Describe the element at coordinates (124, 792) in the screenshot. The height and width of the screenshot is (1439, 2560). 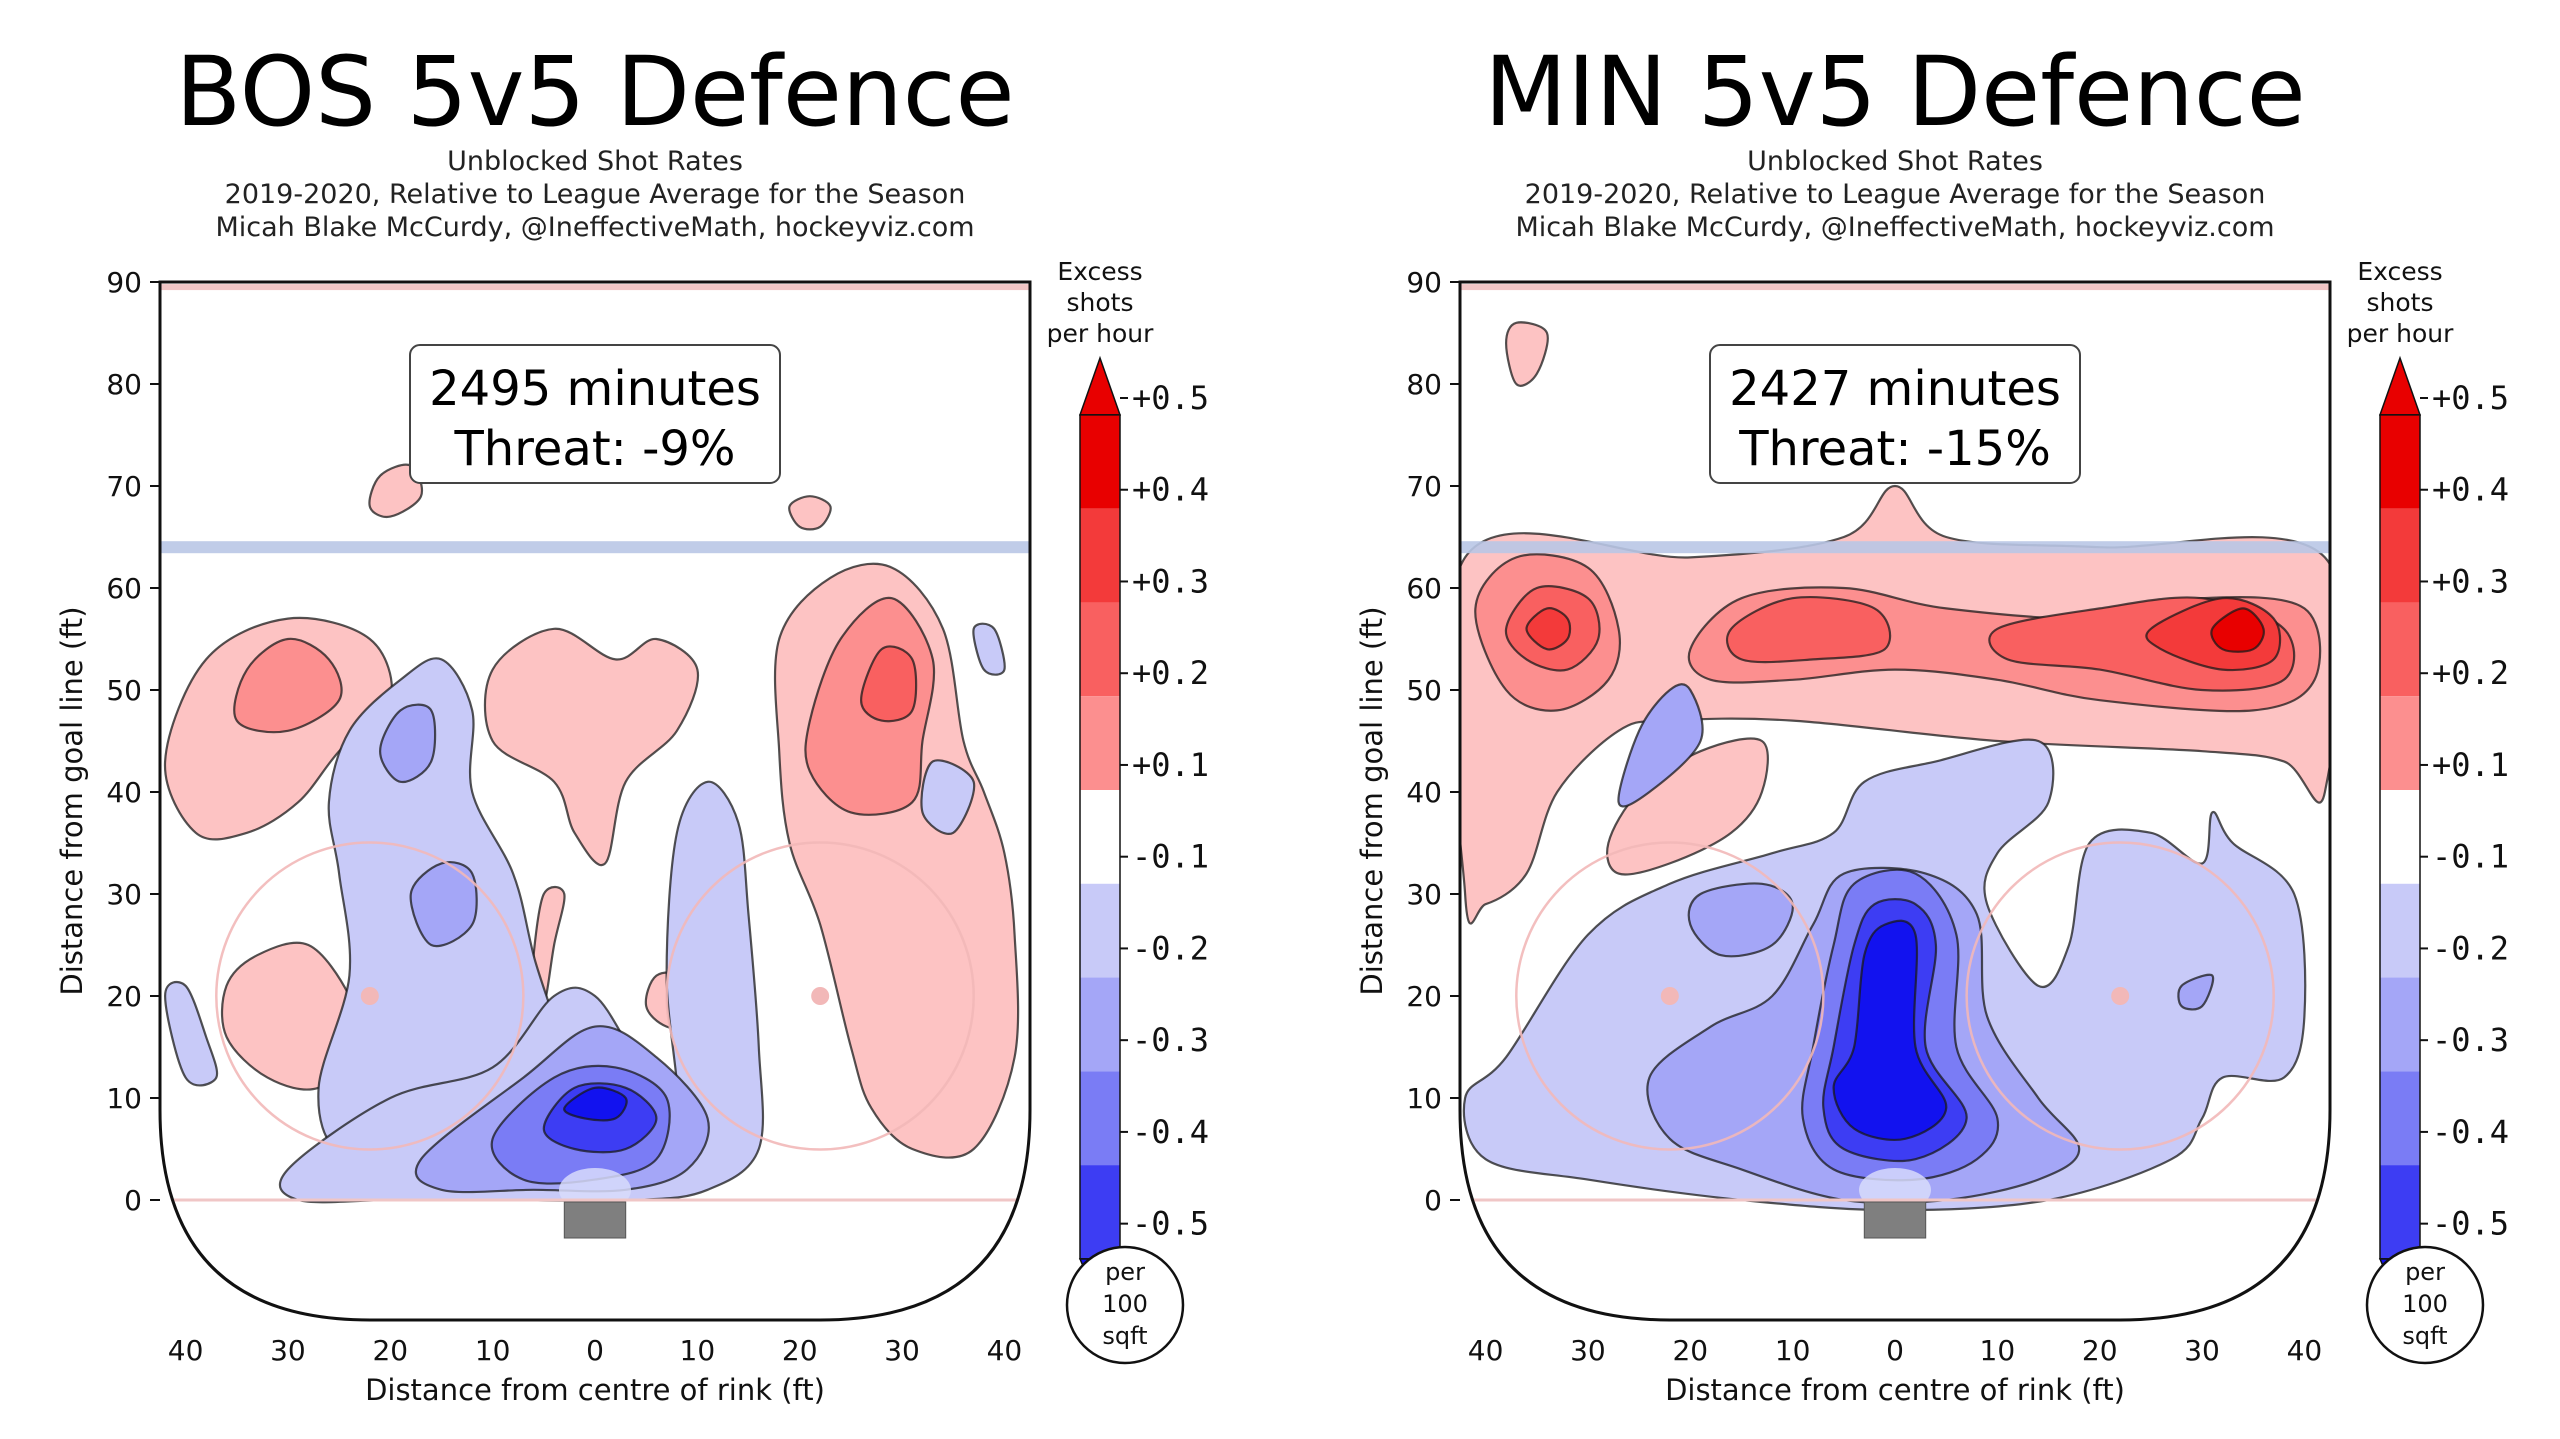
I see `y-tick-label: 40` at that location.